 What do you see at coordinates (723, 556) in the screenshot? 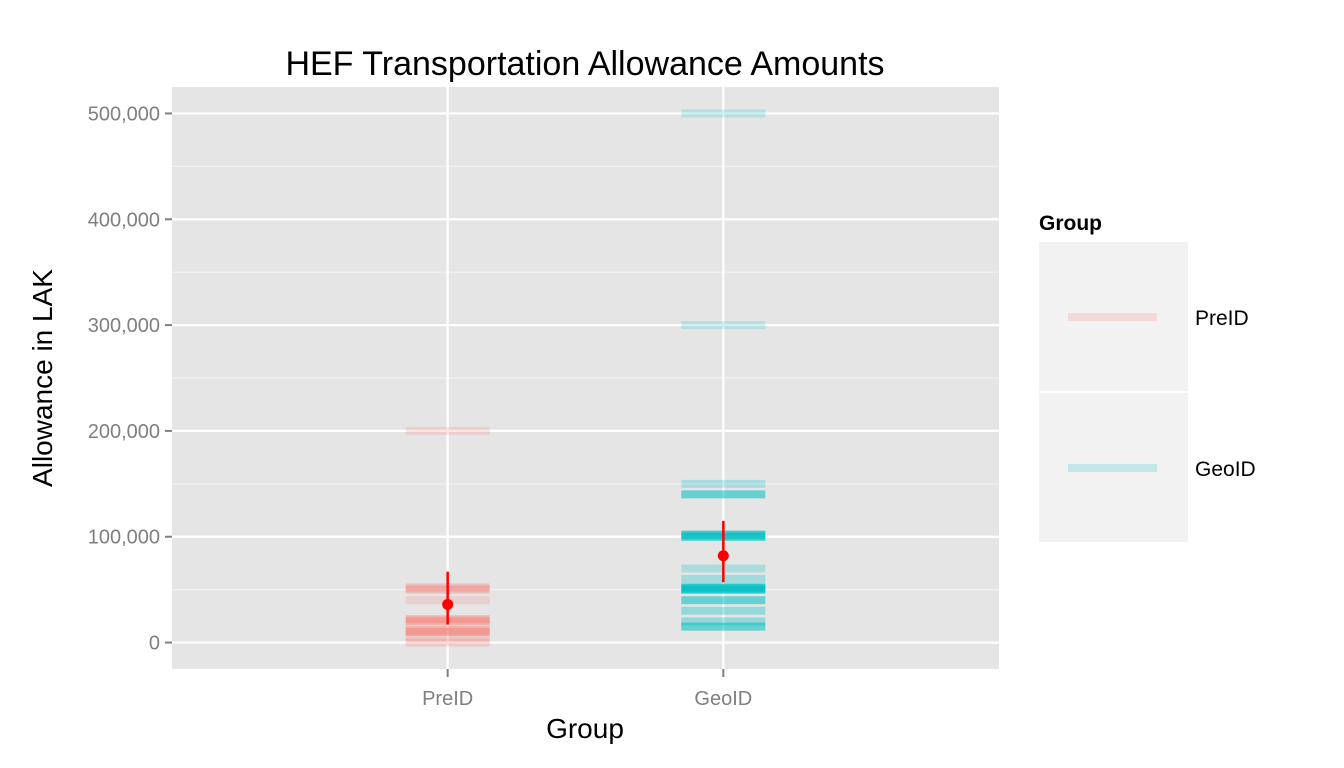
I see `mean-point-geoid` at bounding box center [723, 556].